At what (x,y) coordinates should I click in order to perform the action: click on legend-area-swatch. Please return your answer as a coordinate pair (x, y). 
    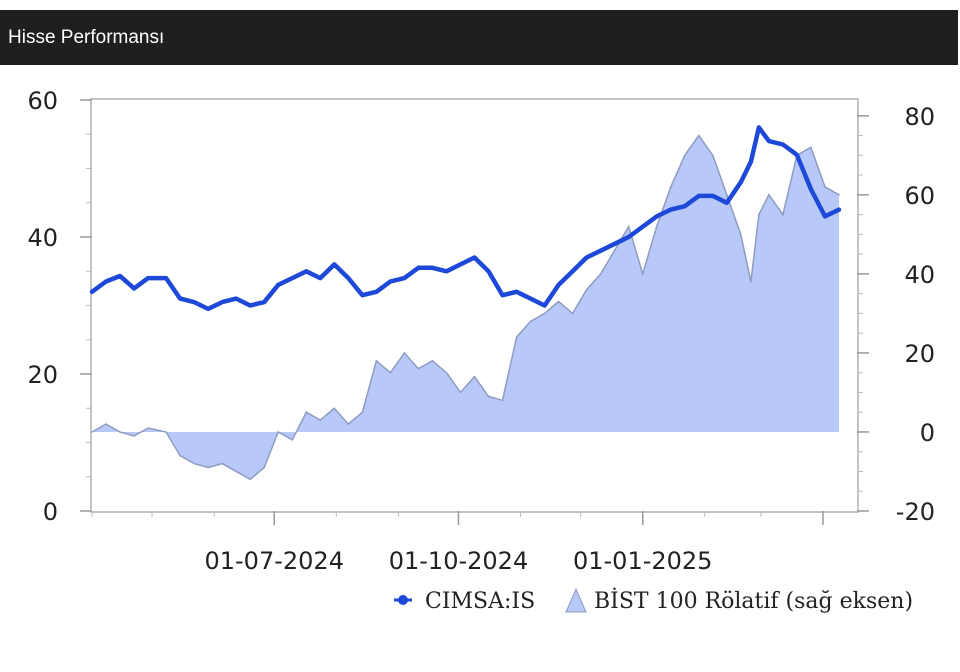
    Looking at the image, I should click on (576, 600).